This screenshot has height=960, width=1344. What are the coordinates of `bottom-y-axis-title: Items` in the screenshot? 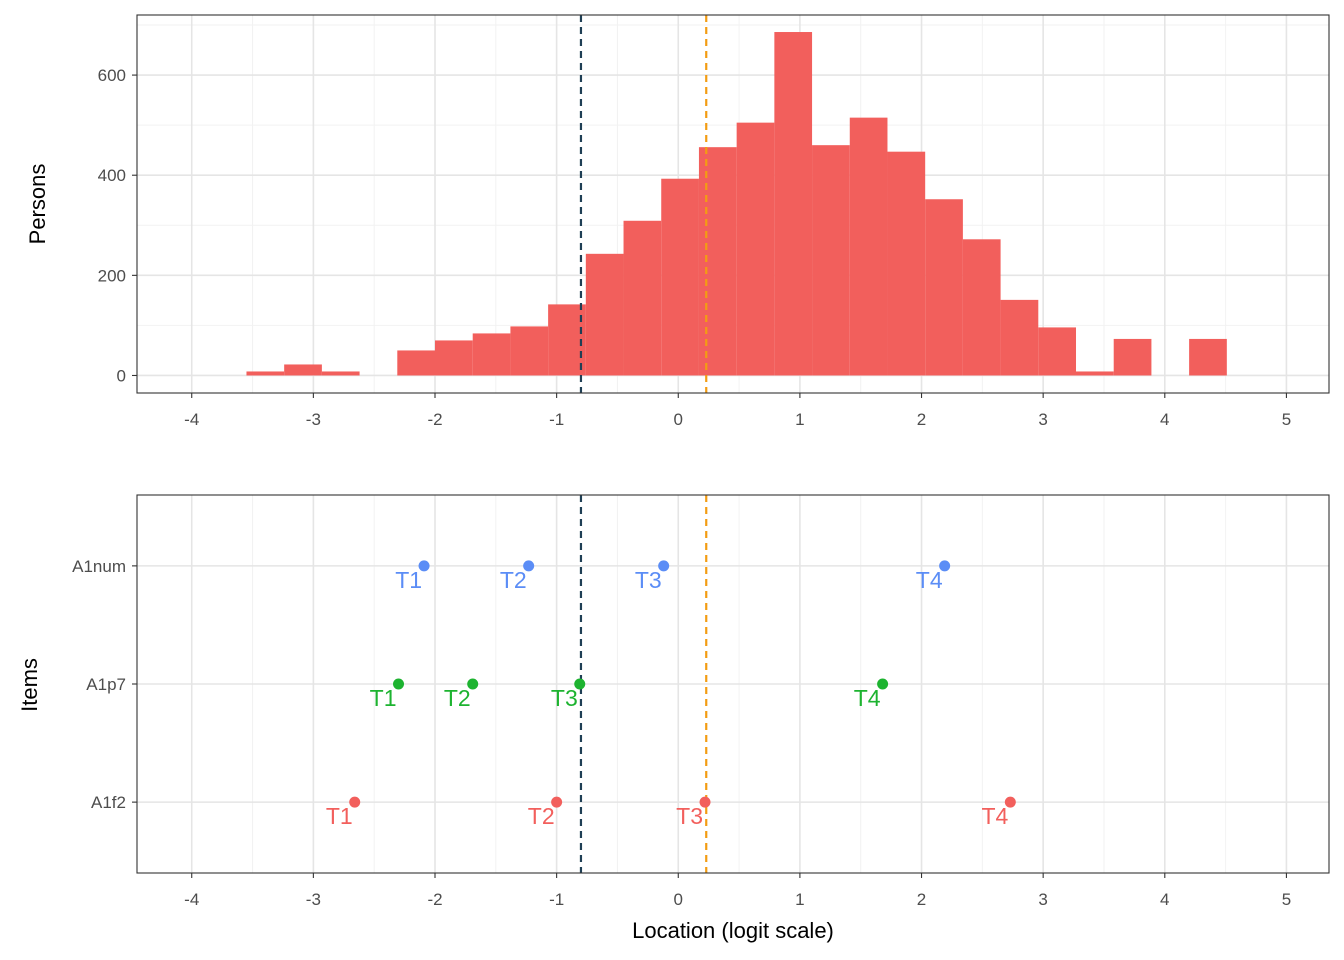 It's located at (29, 685).